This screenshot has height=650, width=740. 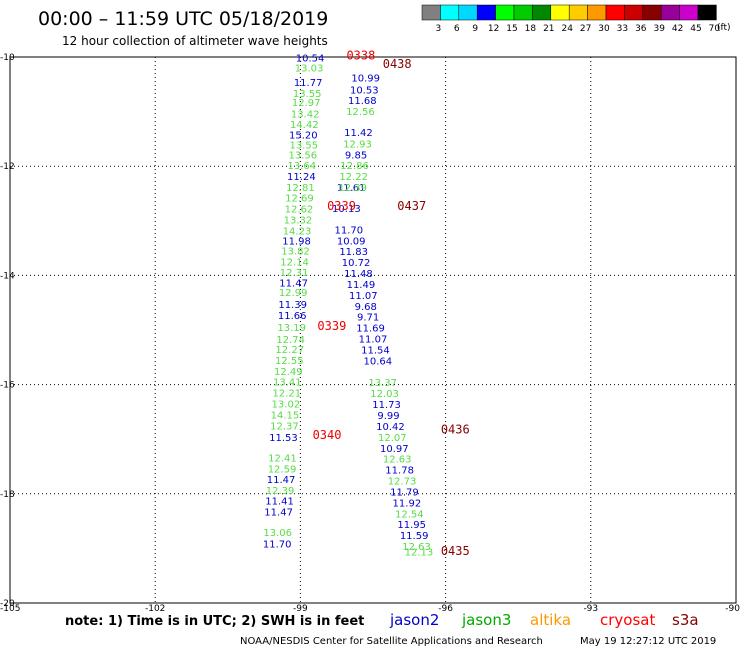 What do you see at coordinates (411, 525) in the screenshot?
I see `wave-height-value: 11.95` at bounding box center [411, 525].